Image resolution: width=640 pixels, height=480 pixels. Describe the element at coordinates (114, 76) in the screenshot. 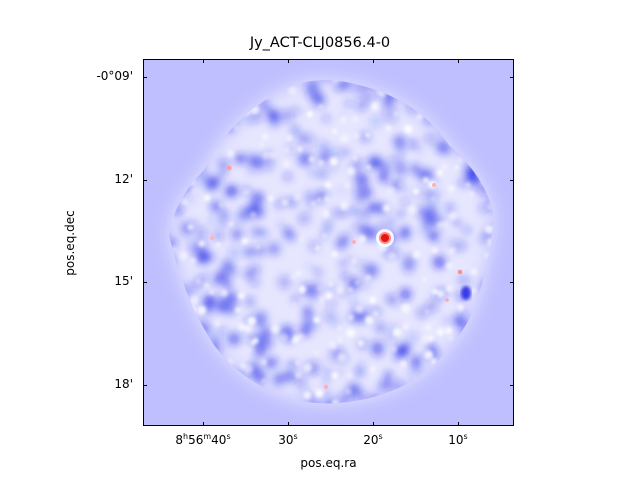

I see `y-tick-label: -0°09'` at that location.